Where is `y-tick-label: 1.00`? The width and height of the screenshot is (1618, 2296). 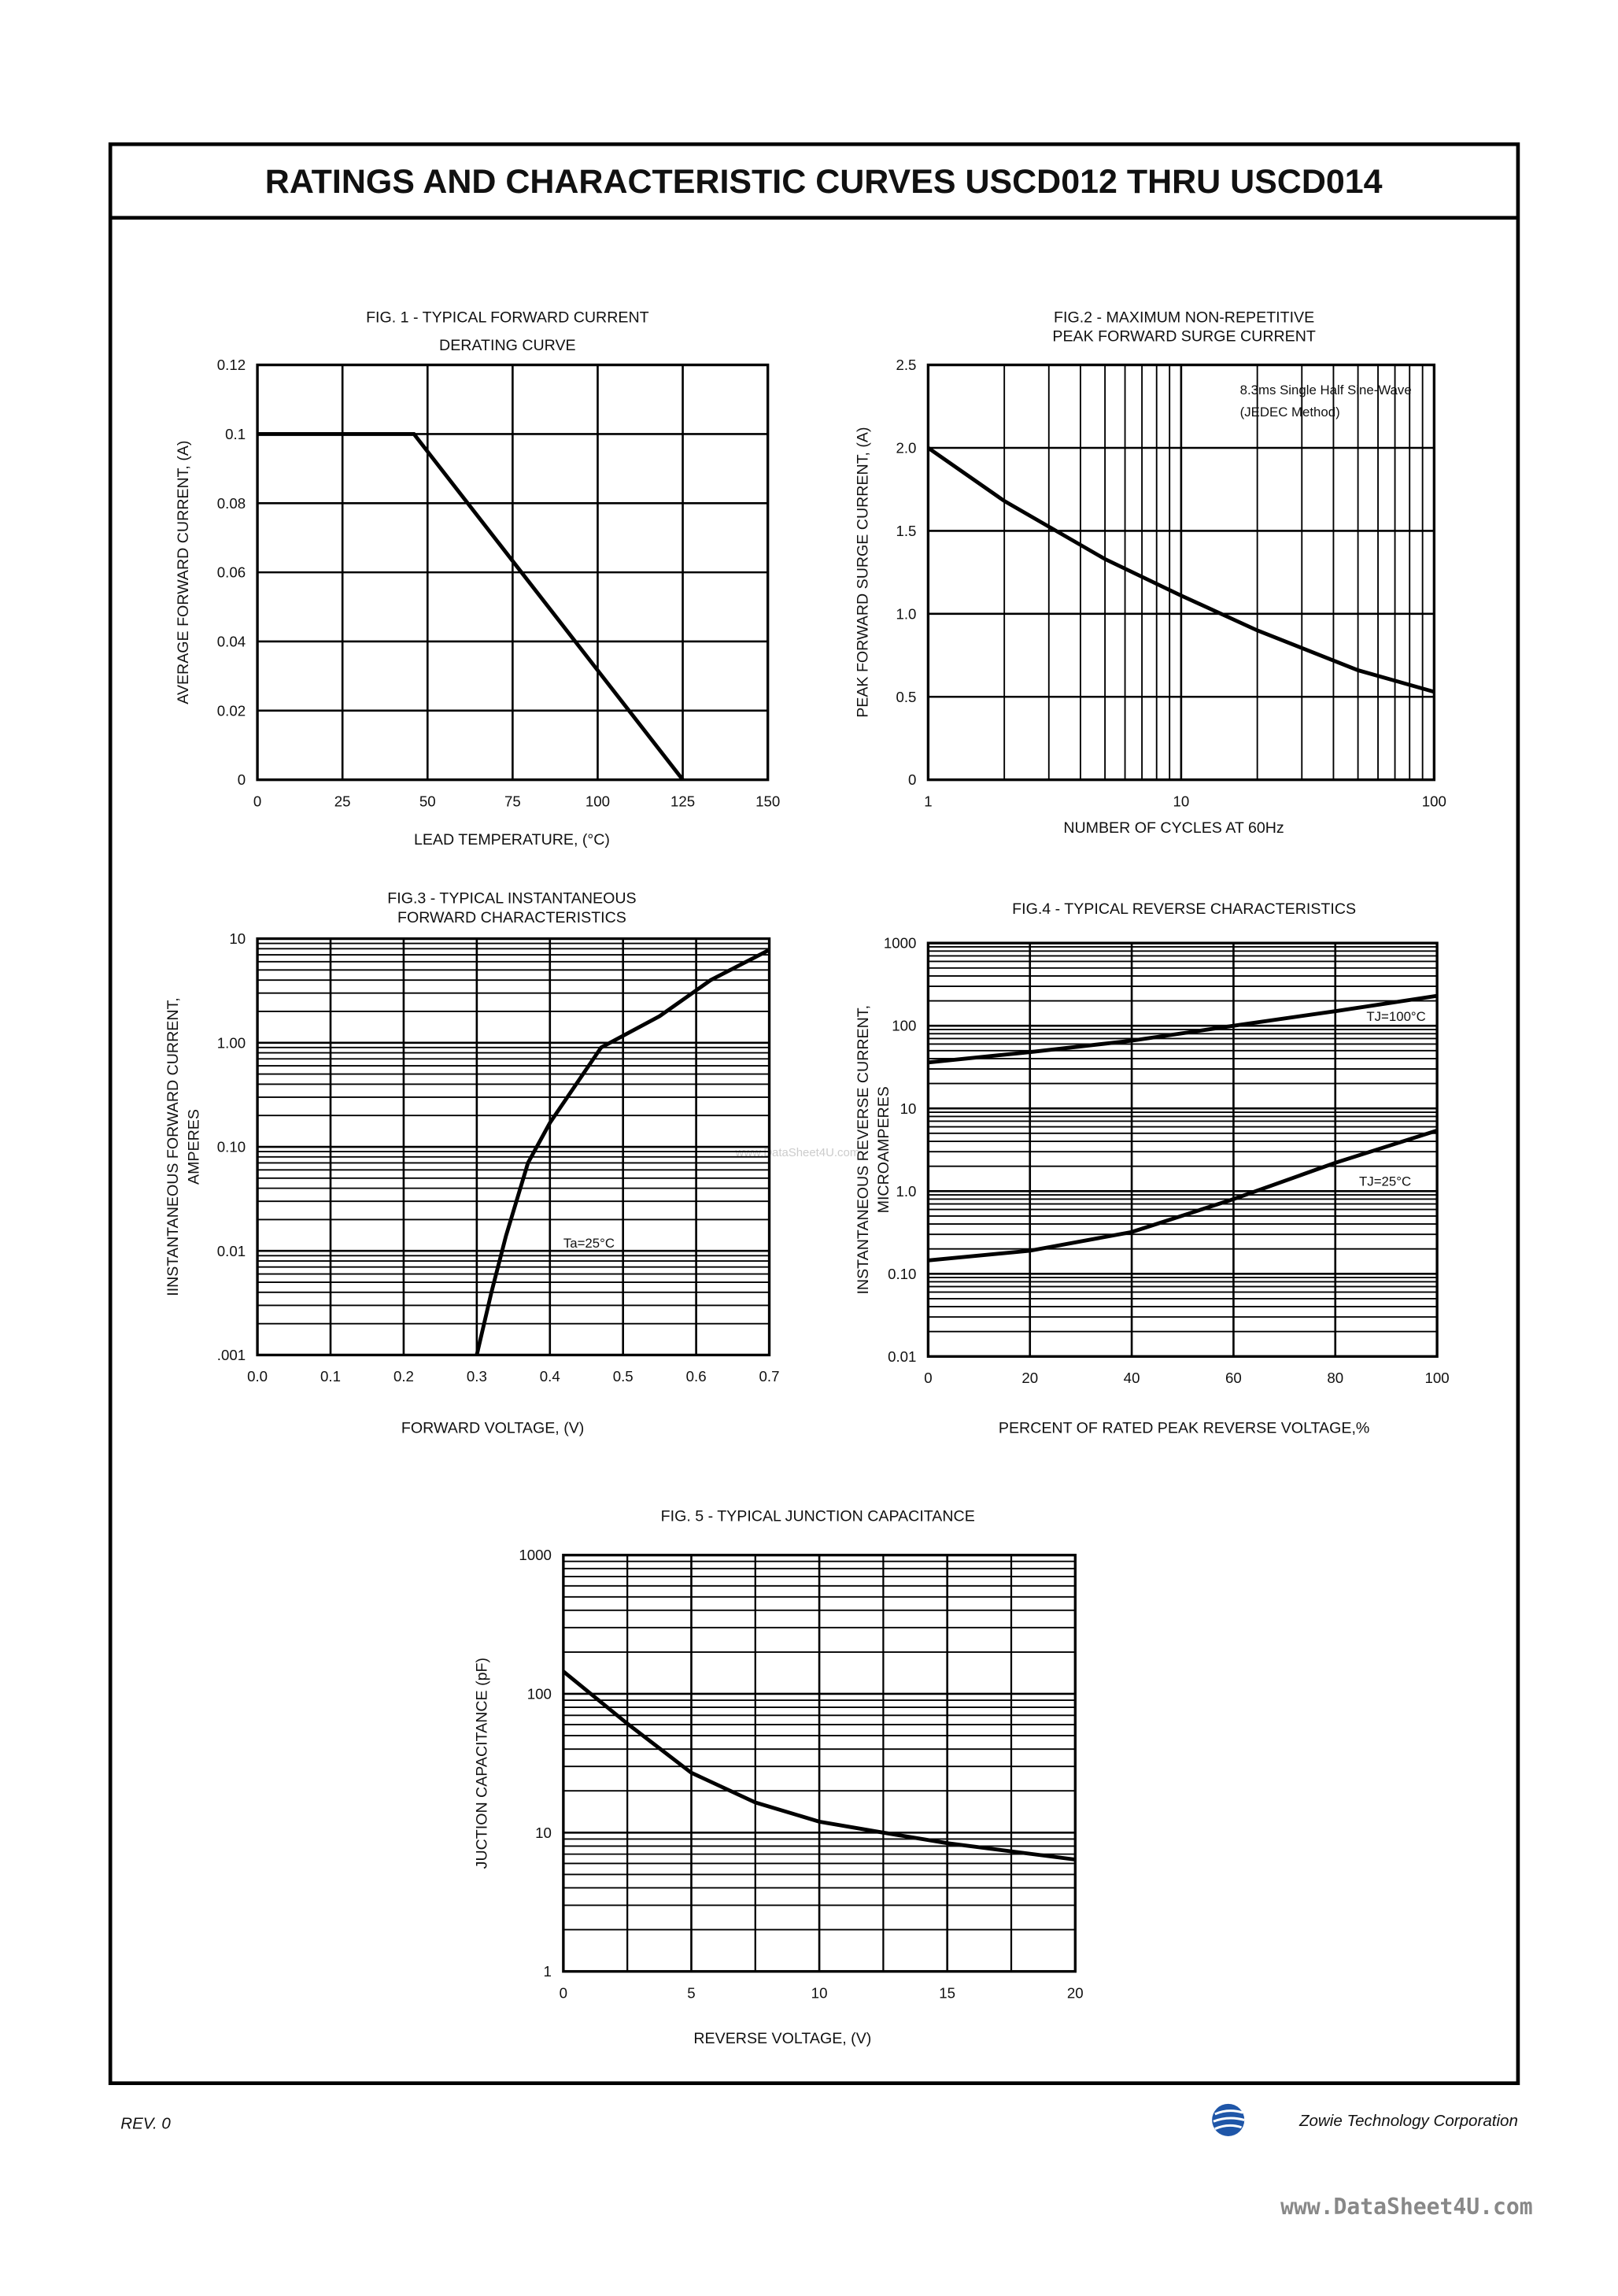 y-tick-label: 1.00 is located at coordinates (231, 1042).